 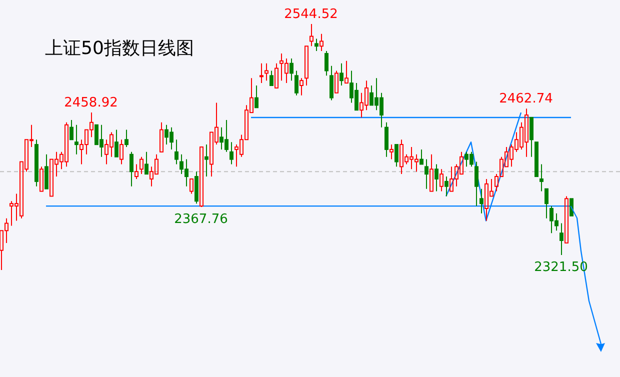 I want to click on annotation: 2458.92, so click(x=91, y=103).